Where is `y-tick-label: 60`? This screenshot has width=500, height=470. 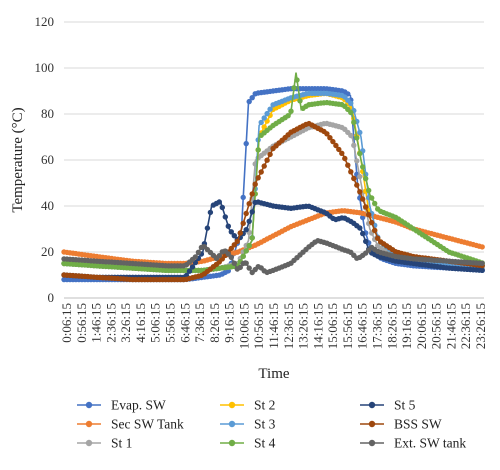 y-tick-label: 60 is located at coordinates (47, 159).